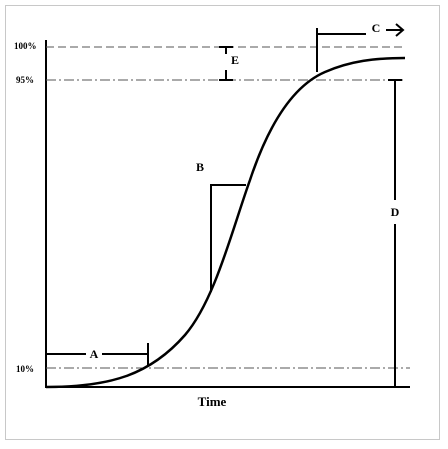 The image size is (448, 449). I want to click on annotation-label: D, so click(395, 212).